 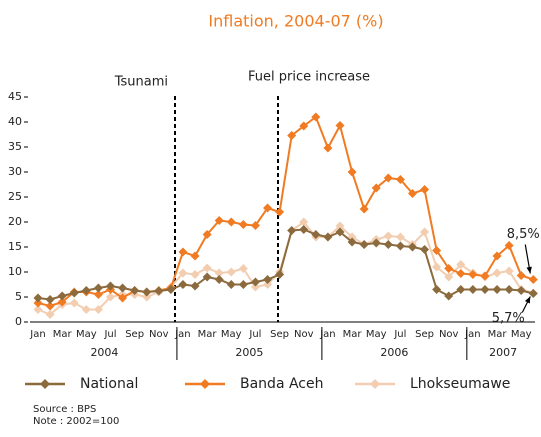 I want to click on y-tick-label: 45, so click(x=15, y=96).